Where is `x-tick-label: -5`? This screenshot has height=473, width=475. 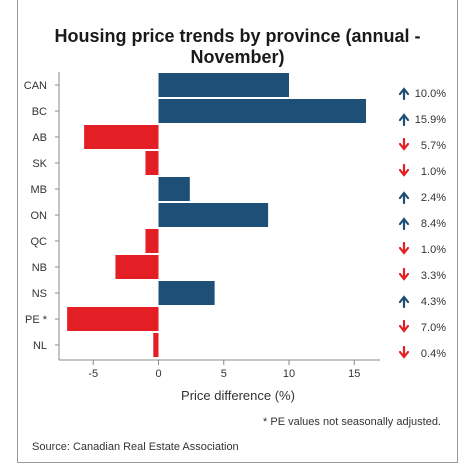
x-tick-label: -5 is located at coordinates (93, 374).